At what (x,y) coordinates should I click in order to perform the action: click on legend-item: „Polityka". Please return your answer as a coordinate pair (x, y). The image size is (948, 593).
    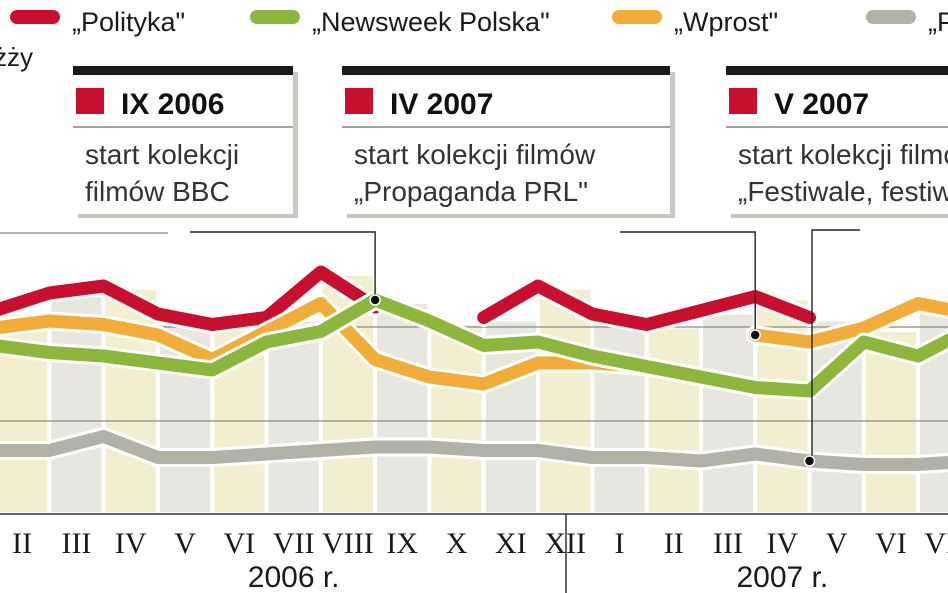
    Looking at the image, I should click on (97, 22).